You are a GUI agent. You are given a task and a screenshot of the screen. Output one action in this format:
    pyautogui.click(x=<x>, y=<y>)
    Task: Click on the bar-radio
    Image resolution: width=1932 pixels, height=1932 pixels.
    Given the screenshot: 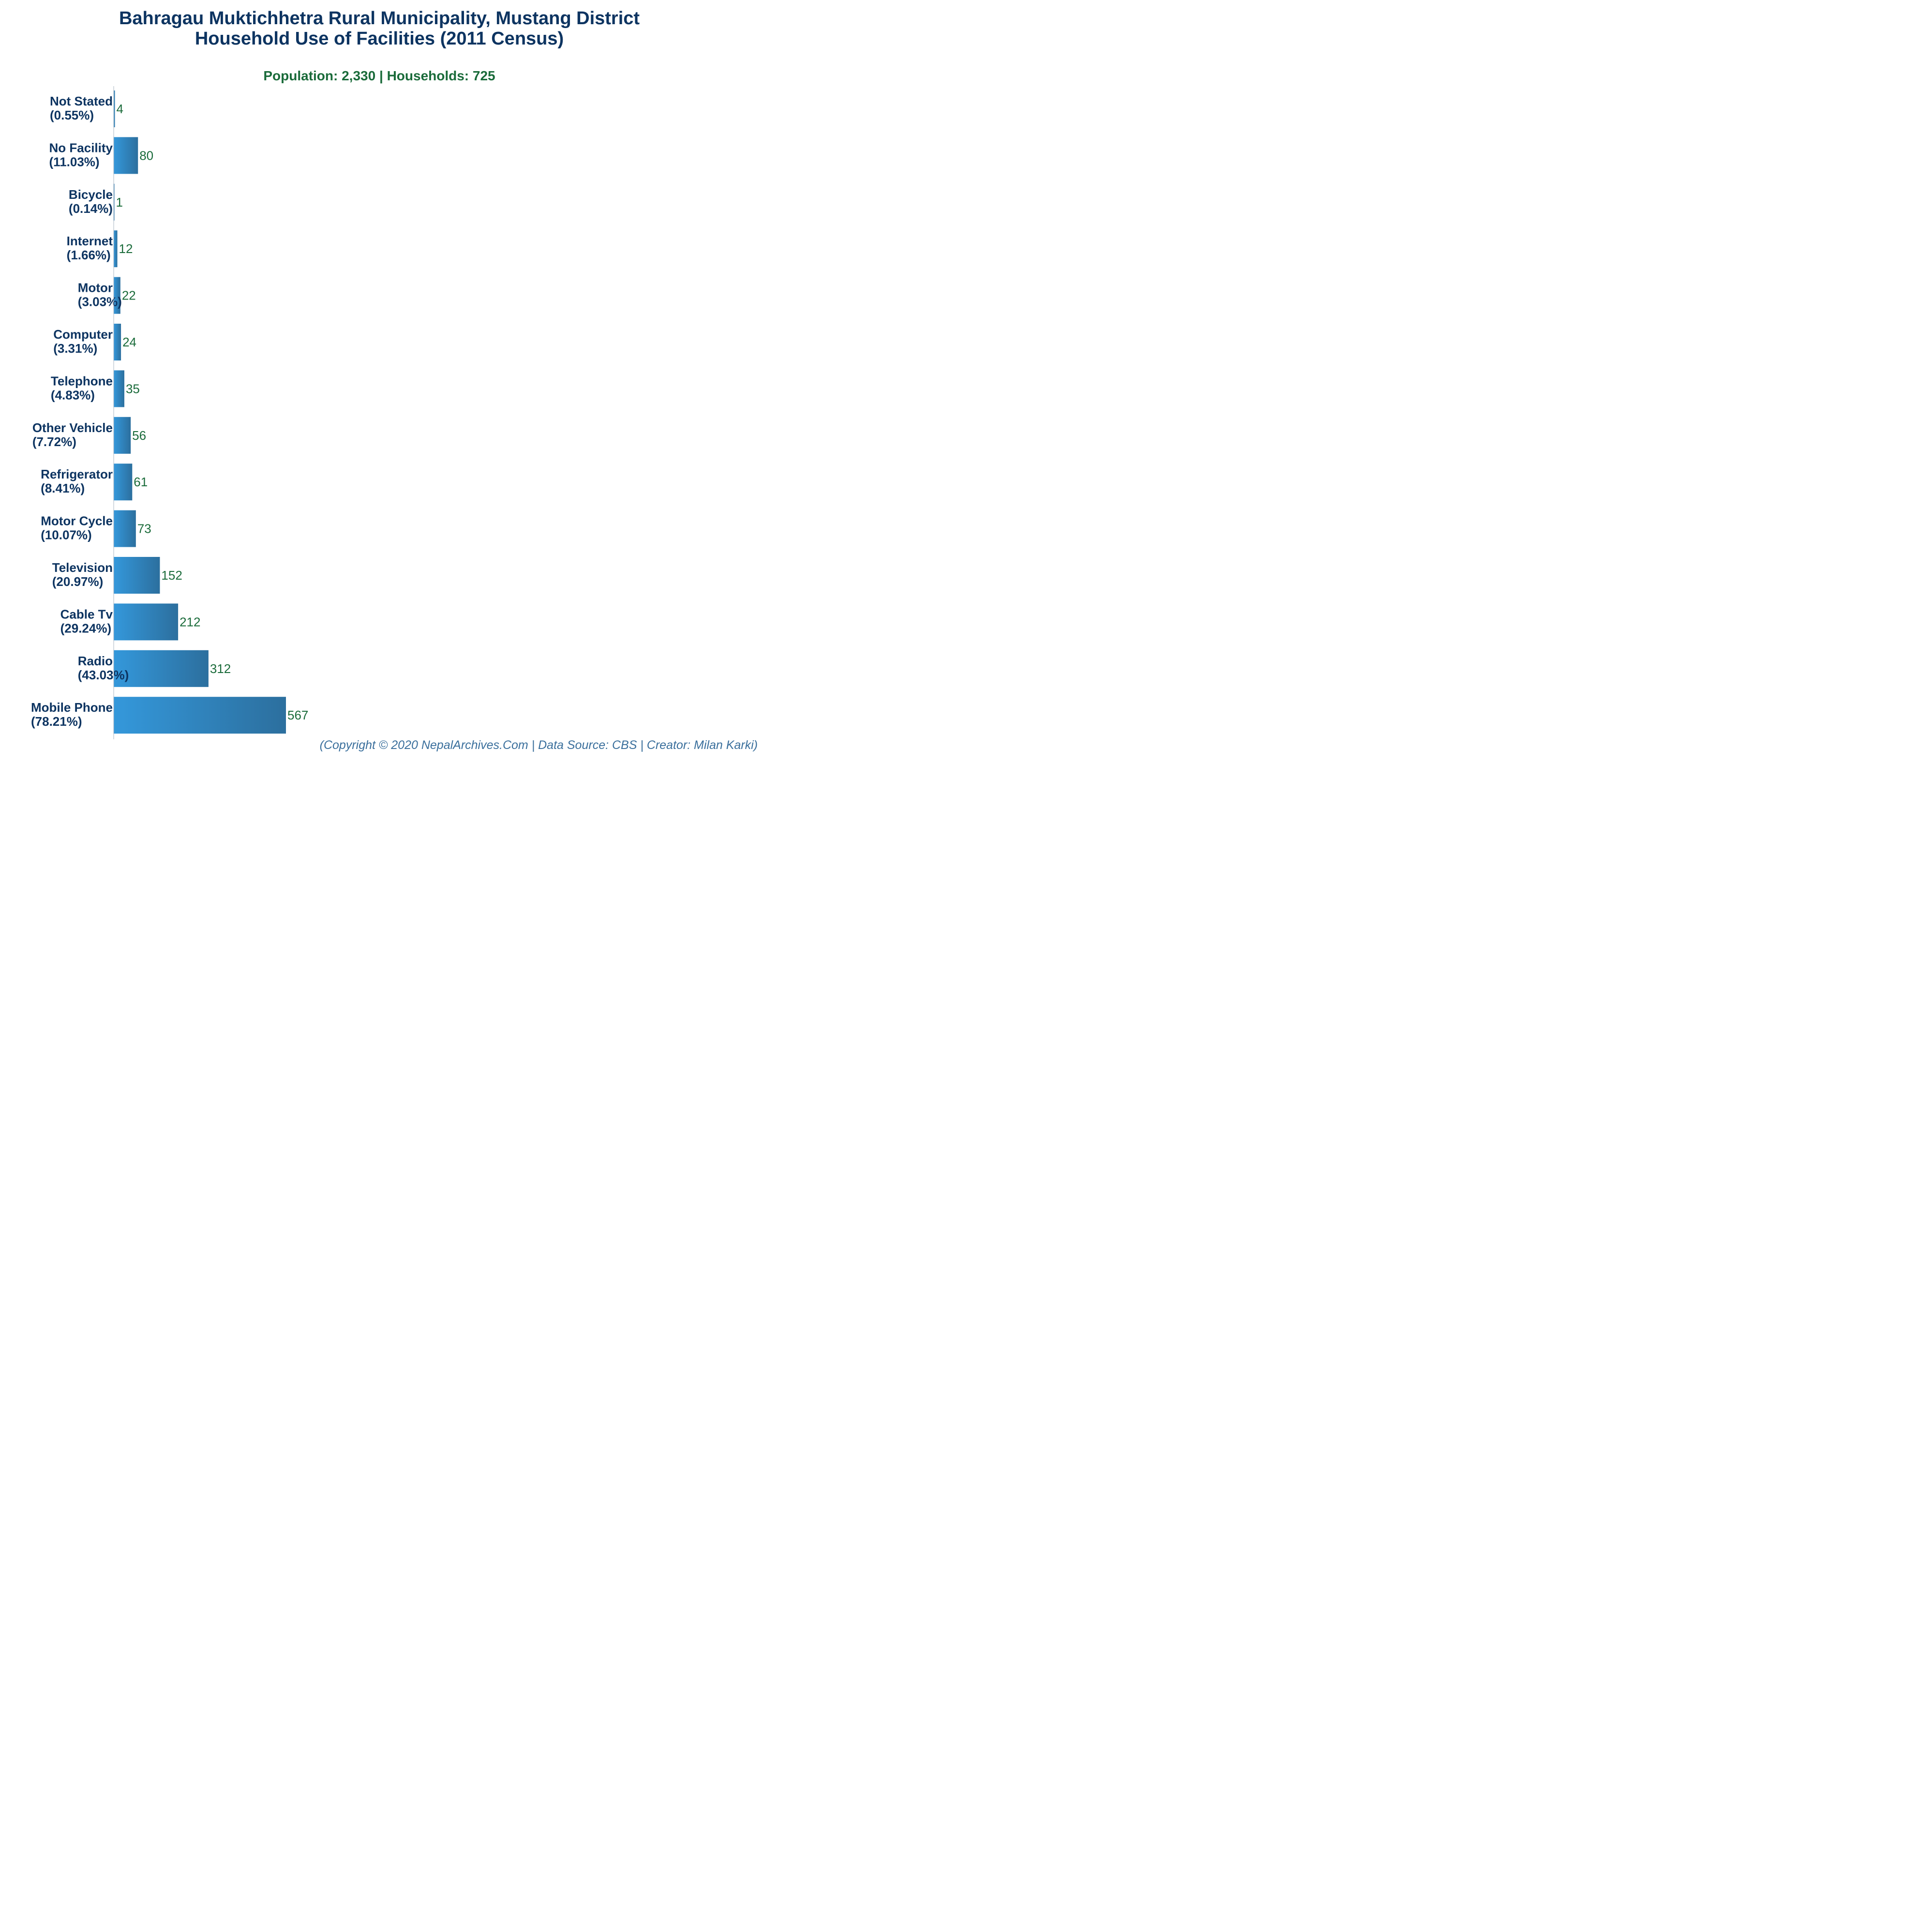 What is the action you would take?
    pyautogui.click(x=161, y=668)
    